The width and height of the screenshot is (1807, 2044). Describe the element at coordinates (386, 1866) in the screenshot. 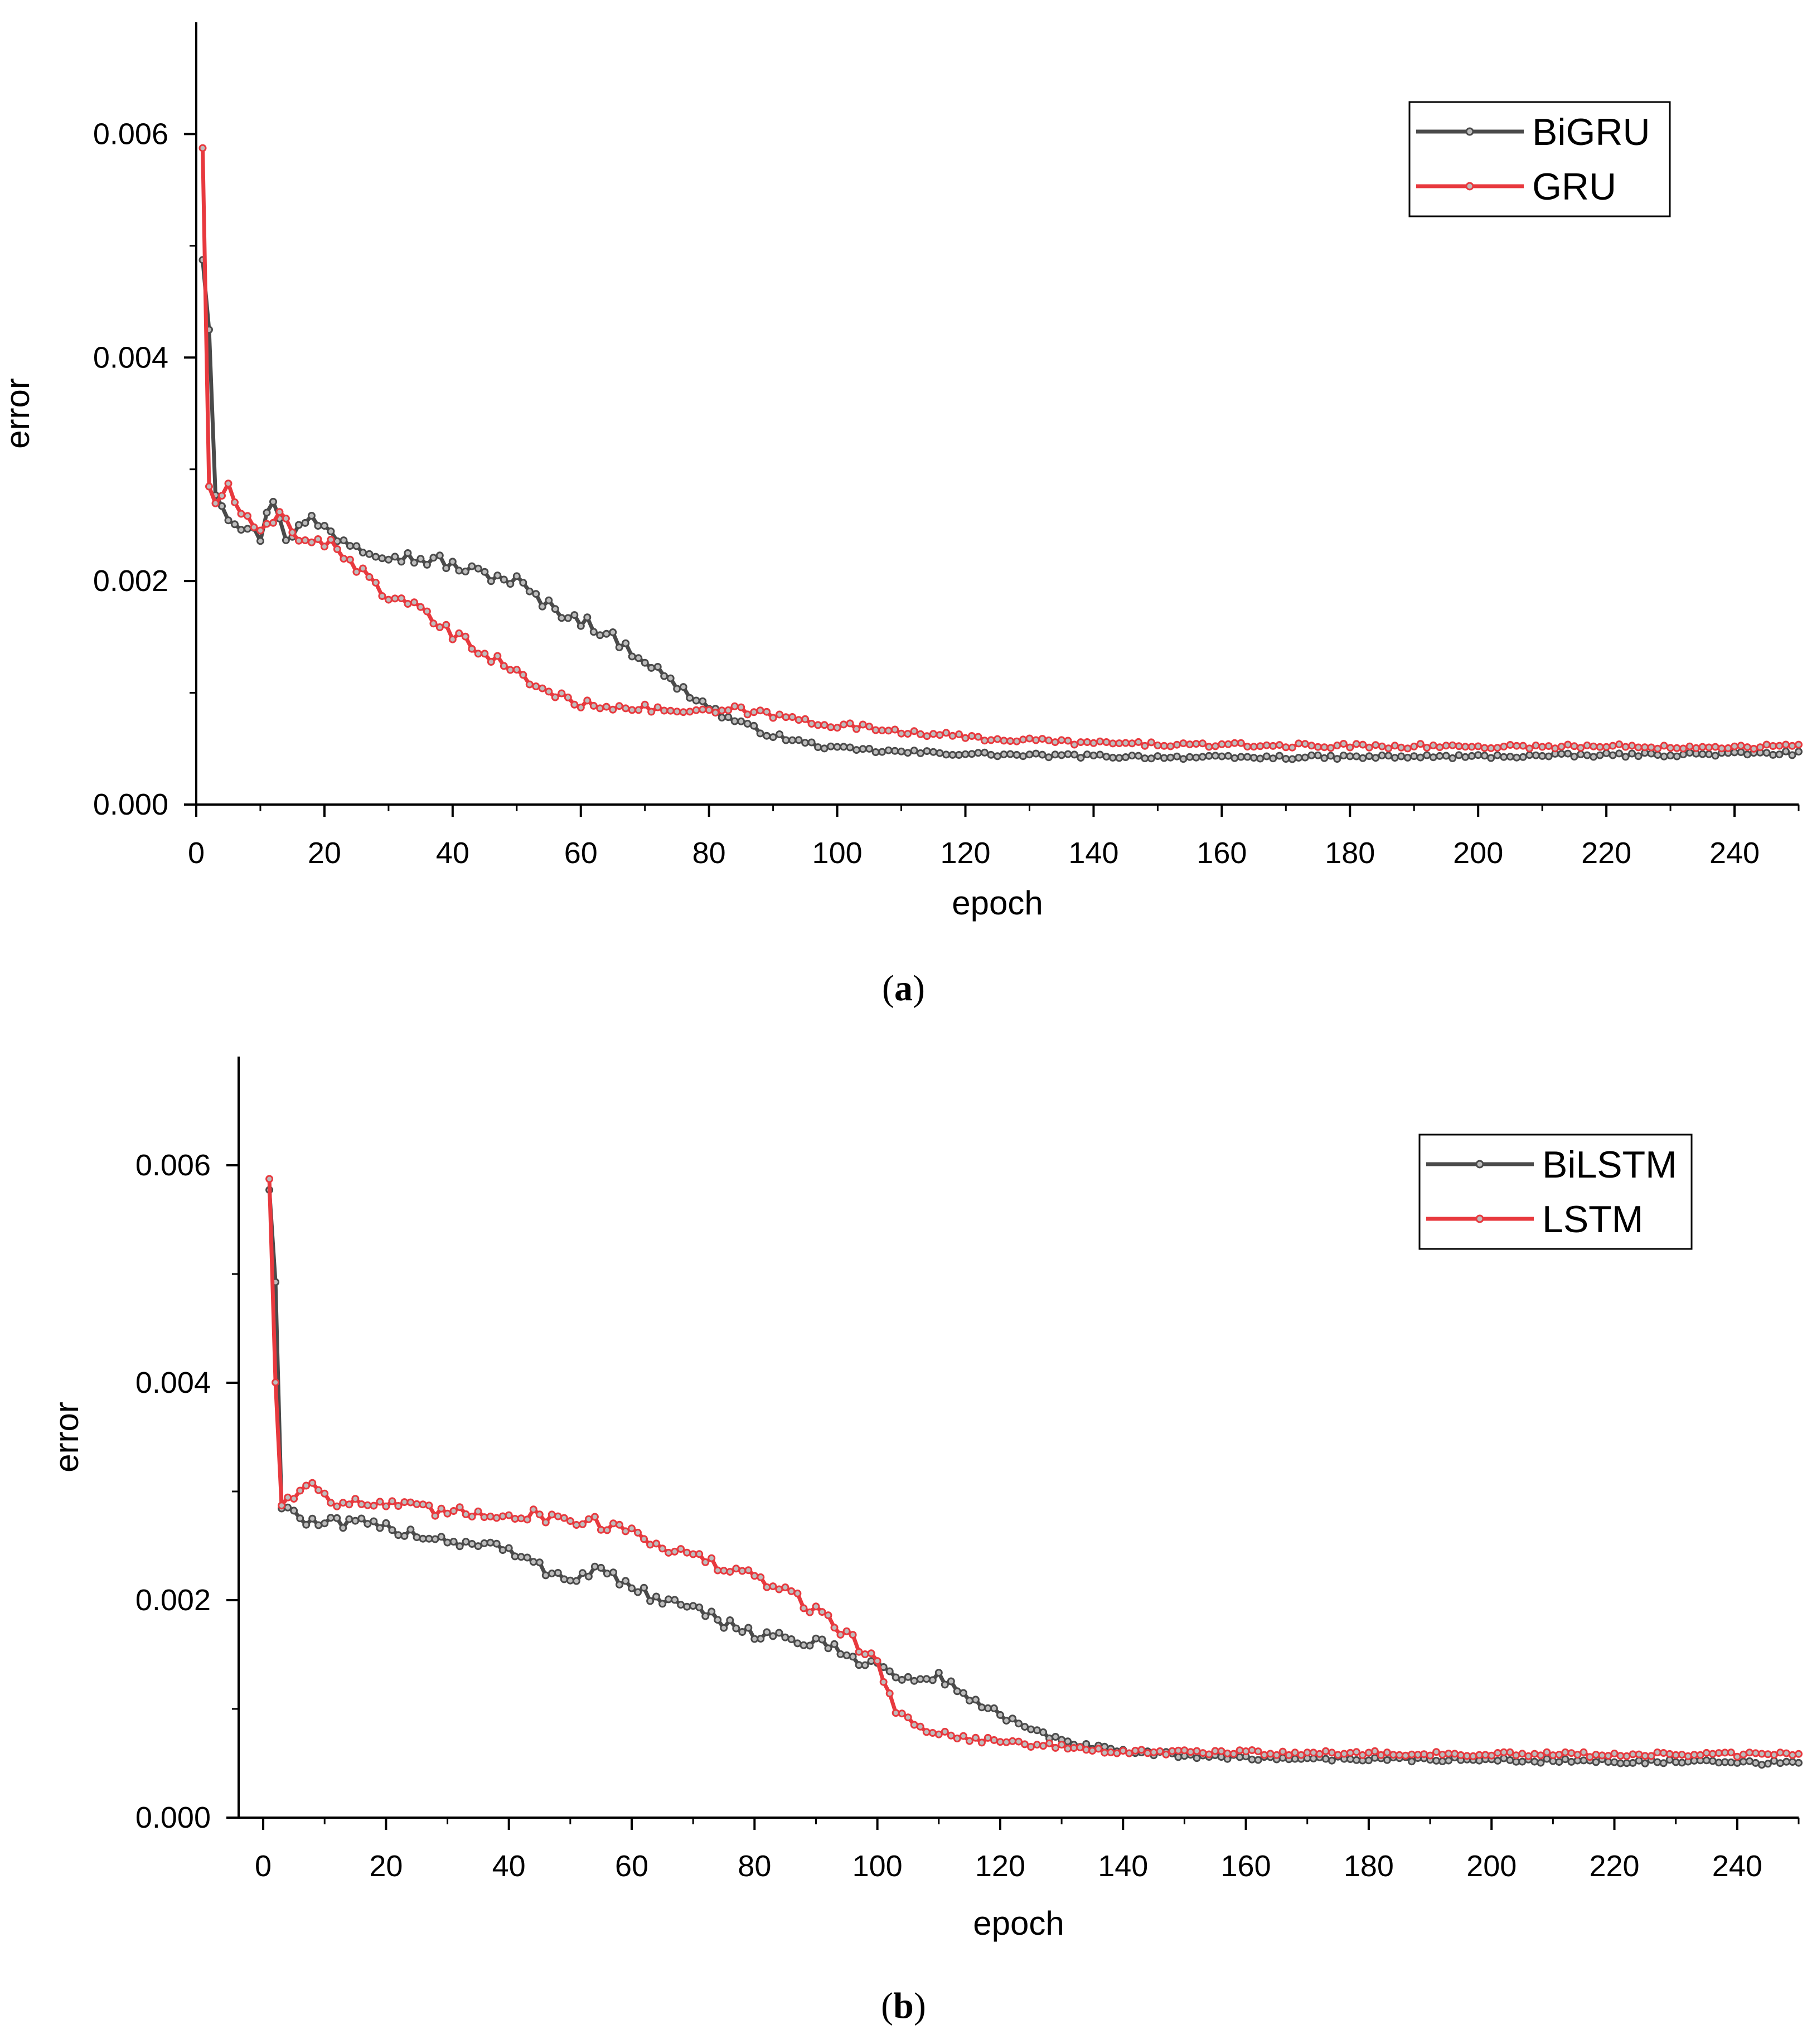

I see `x-tick-label: 20` at that location.